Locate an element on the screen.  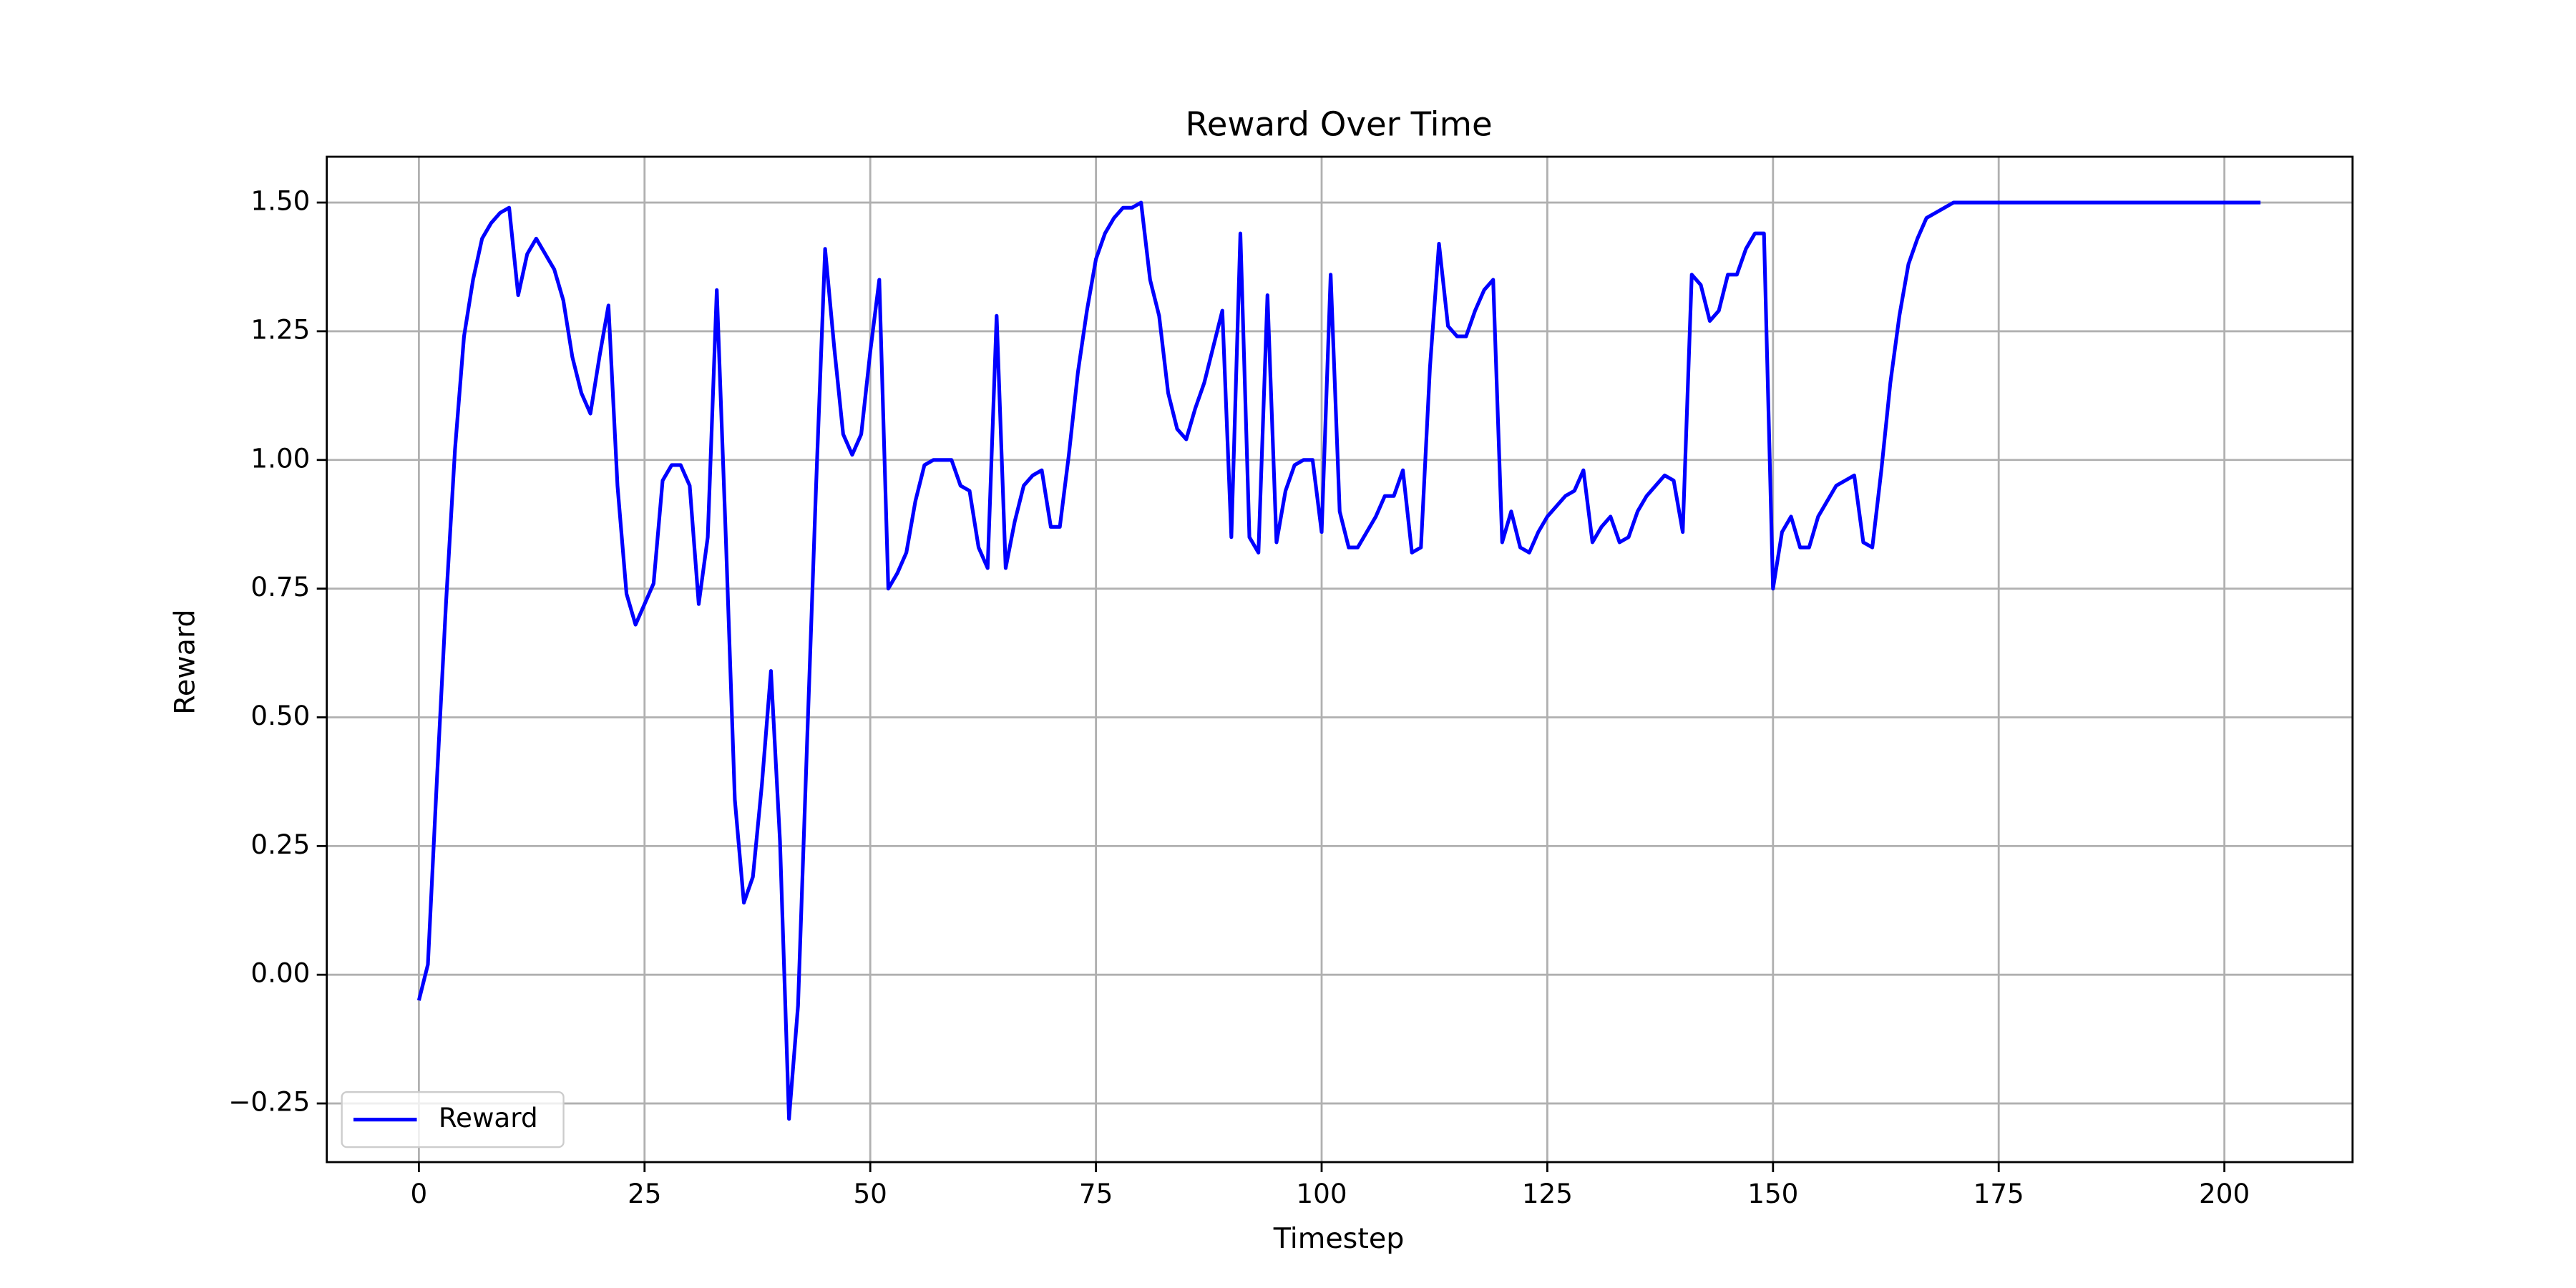
y-tick-label: −0.25 is located at coordinates (269, 1102).